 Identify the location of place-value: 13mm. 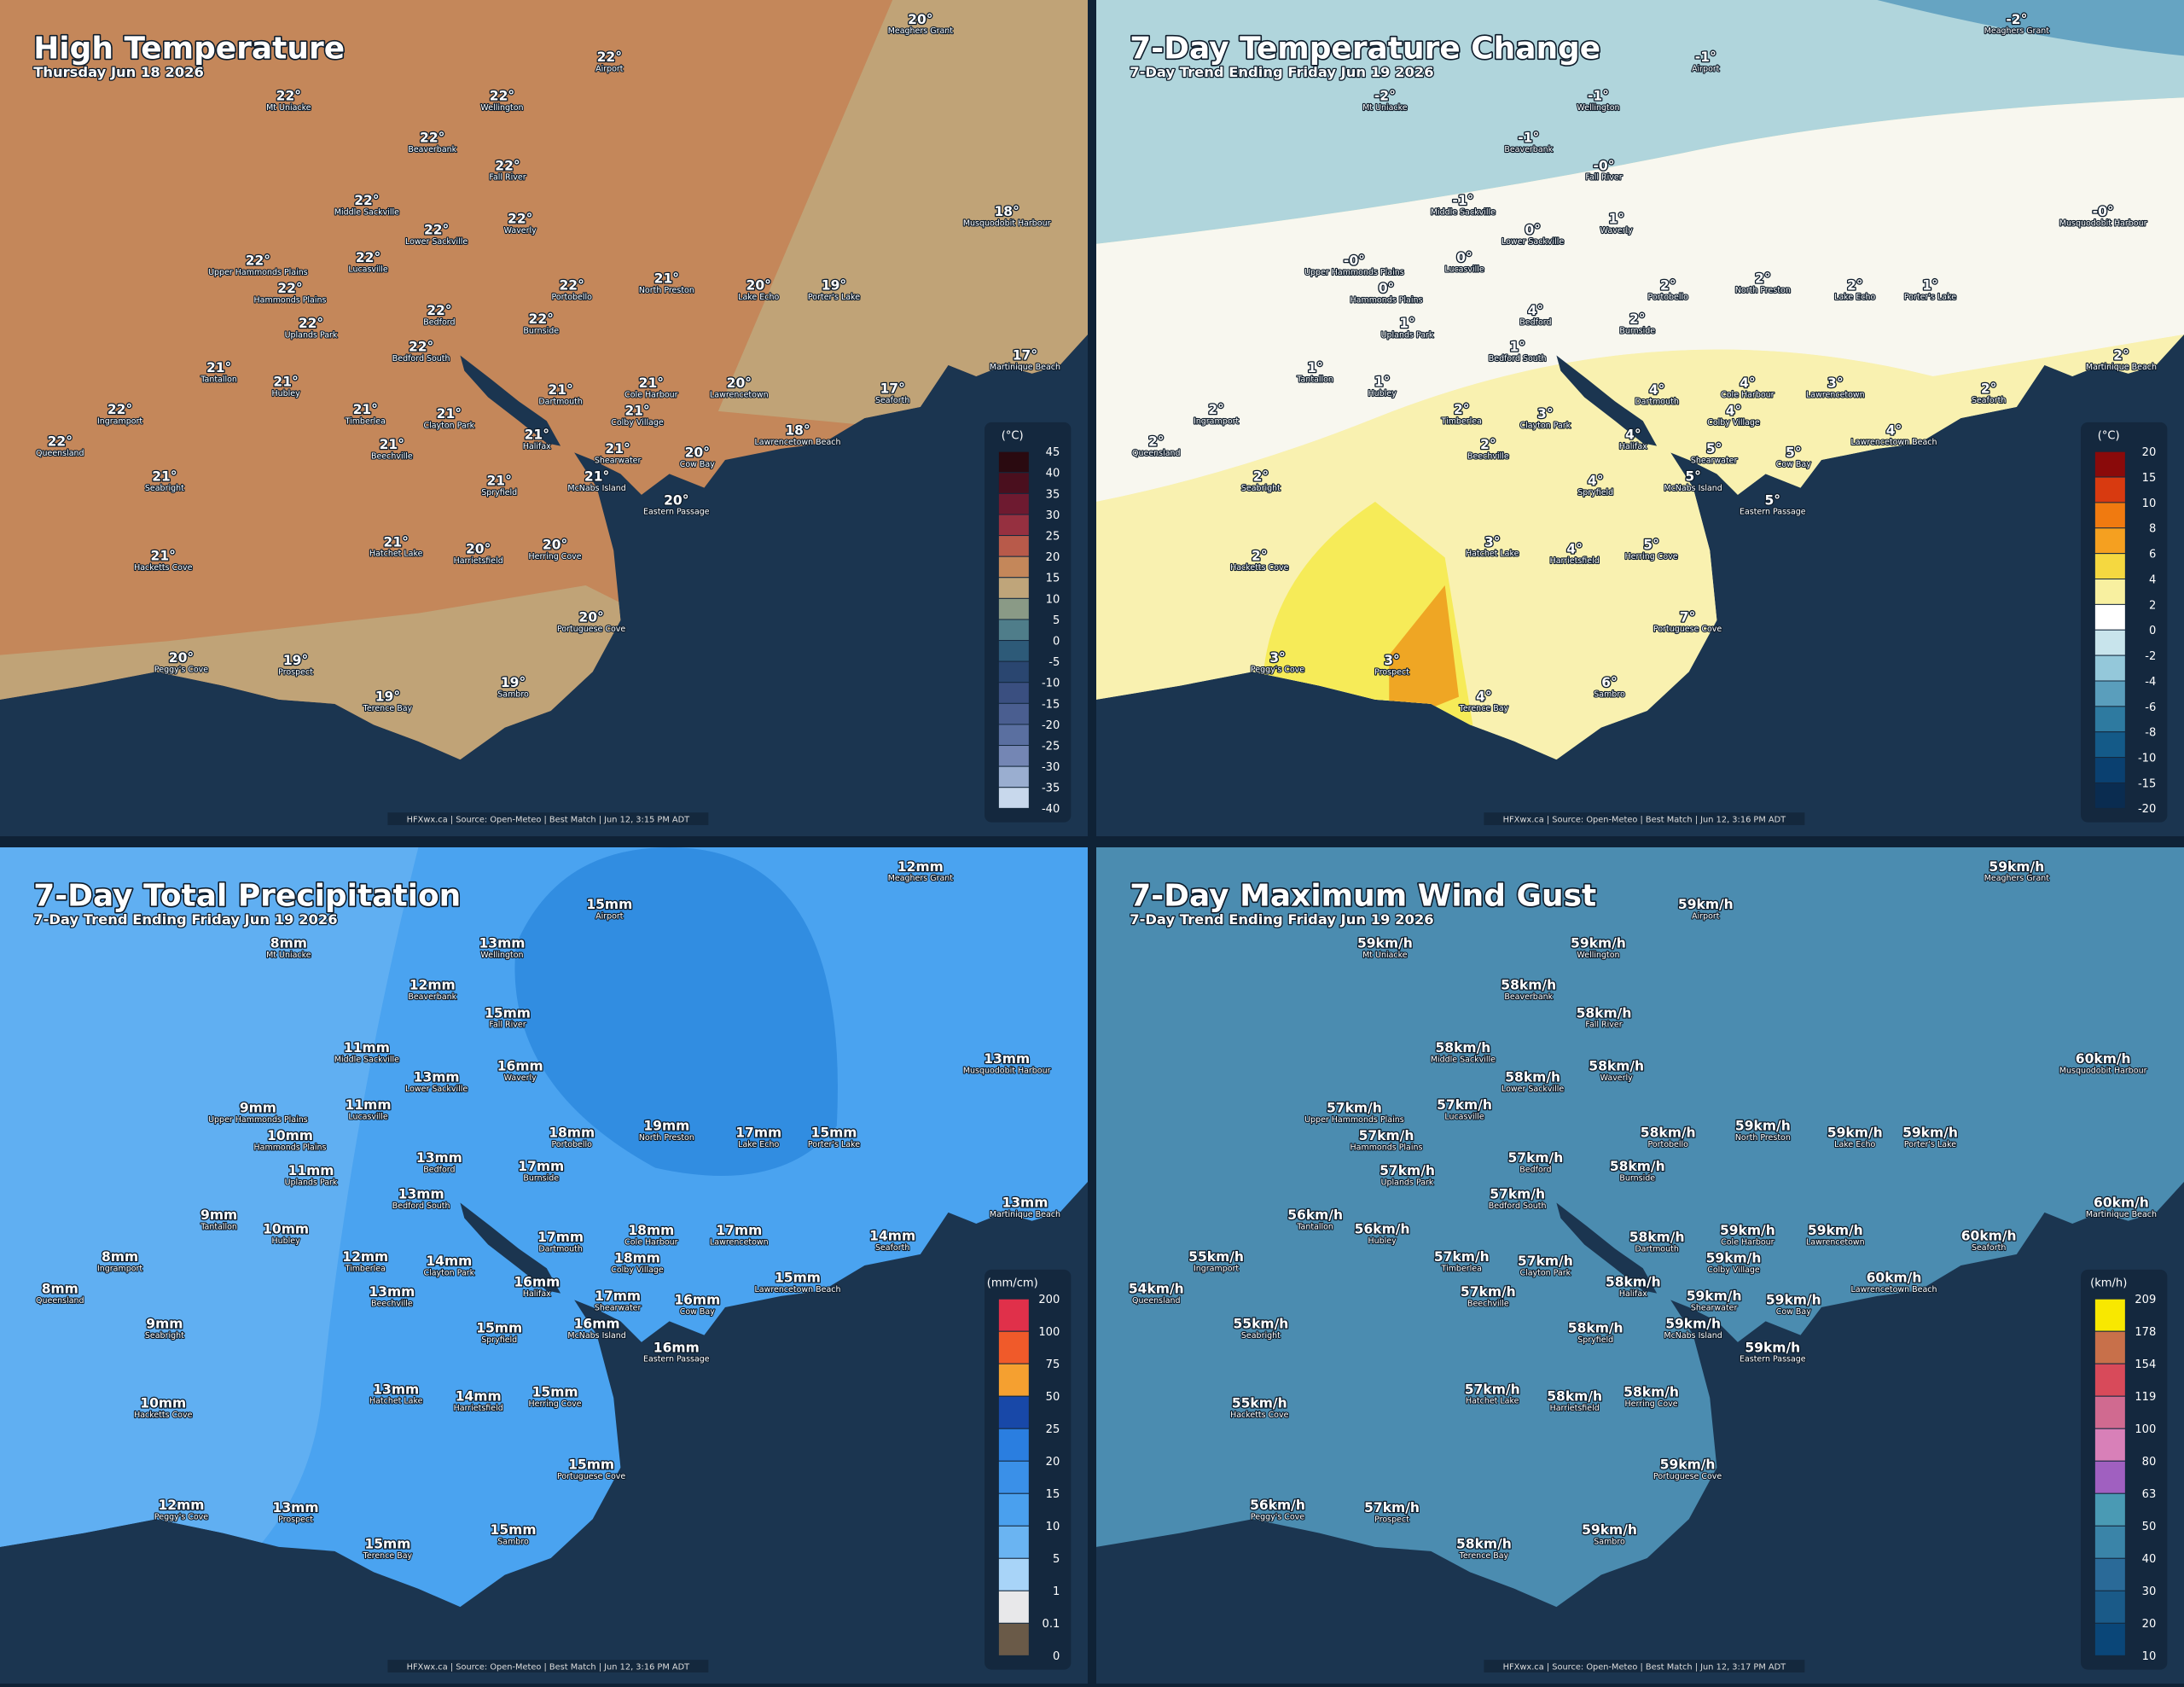
(392, 1292).